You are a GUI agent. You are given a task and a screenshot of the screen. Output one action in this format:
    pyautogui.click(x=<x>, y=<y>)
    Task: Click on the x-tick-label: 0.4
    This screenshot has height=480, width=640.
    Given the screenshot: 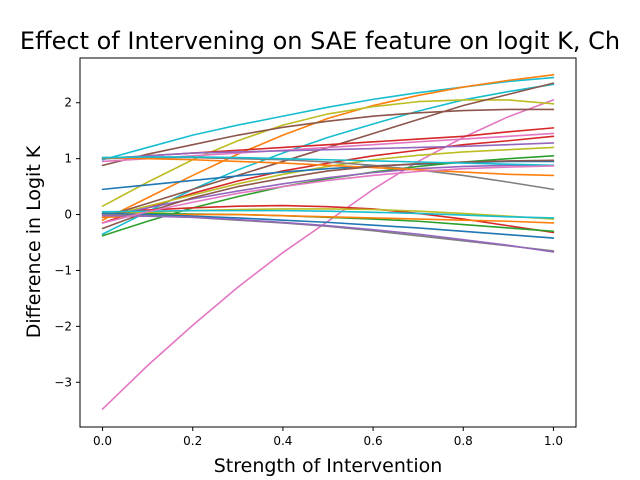 What is the action you would take?
    pyautogui.click(x=282, y=441)
    